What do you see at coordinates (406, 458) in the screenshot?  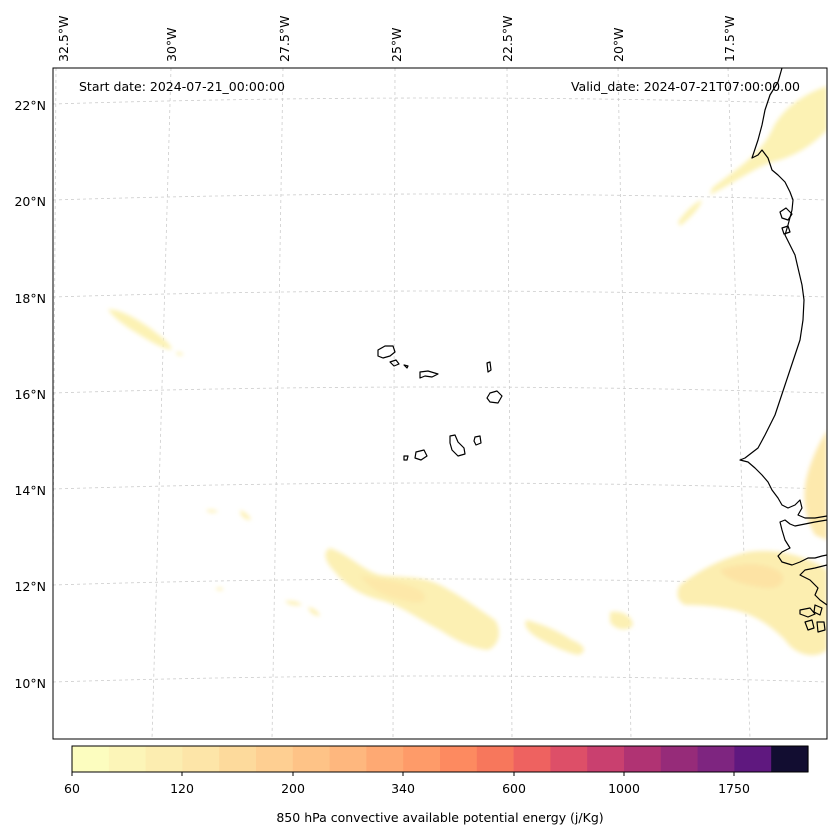 I see `island-brava` at bounding box center [406, 458].